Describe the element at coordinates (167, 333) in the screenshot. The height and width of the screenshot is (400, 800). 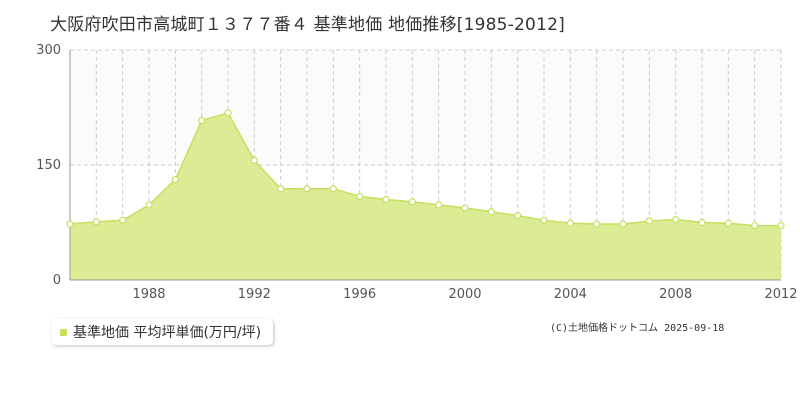
I see `legend-label: 基準地価 平均坪単価(万円/坪)` at that location.